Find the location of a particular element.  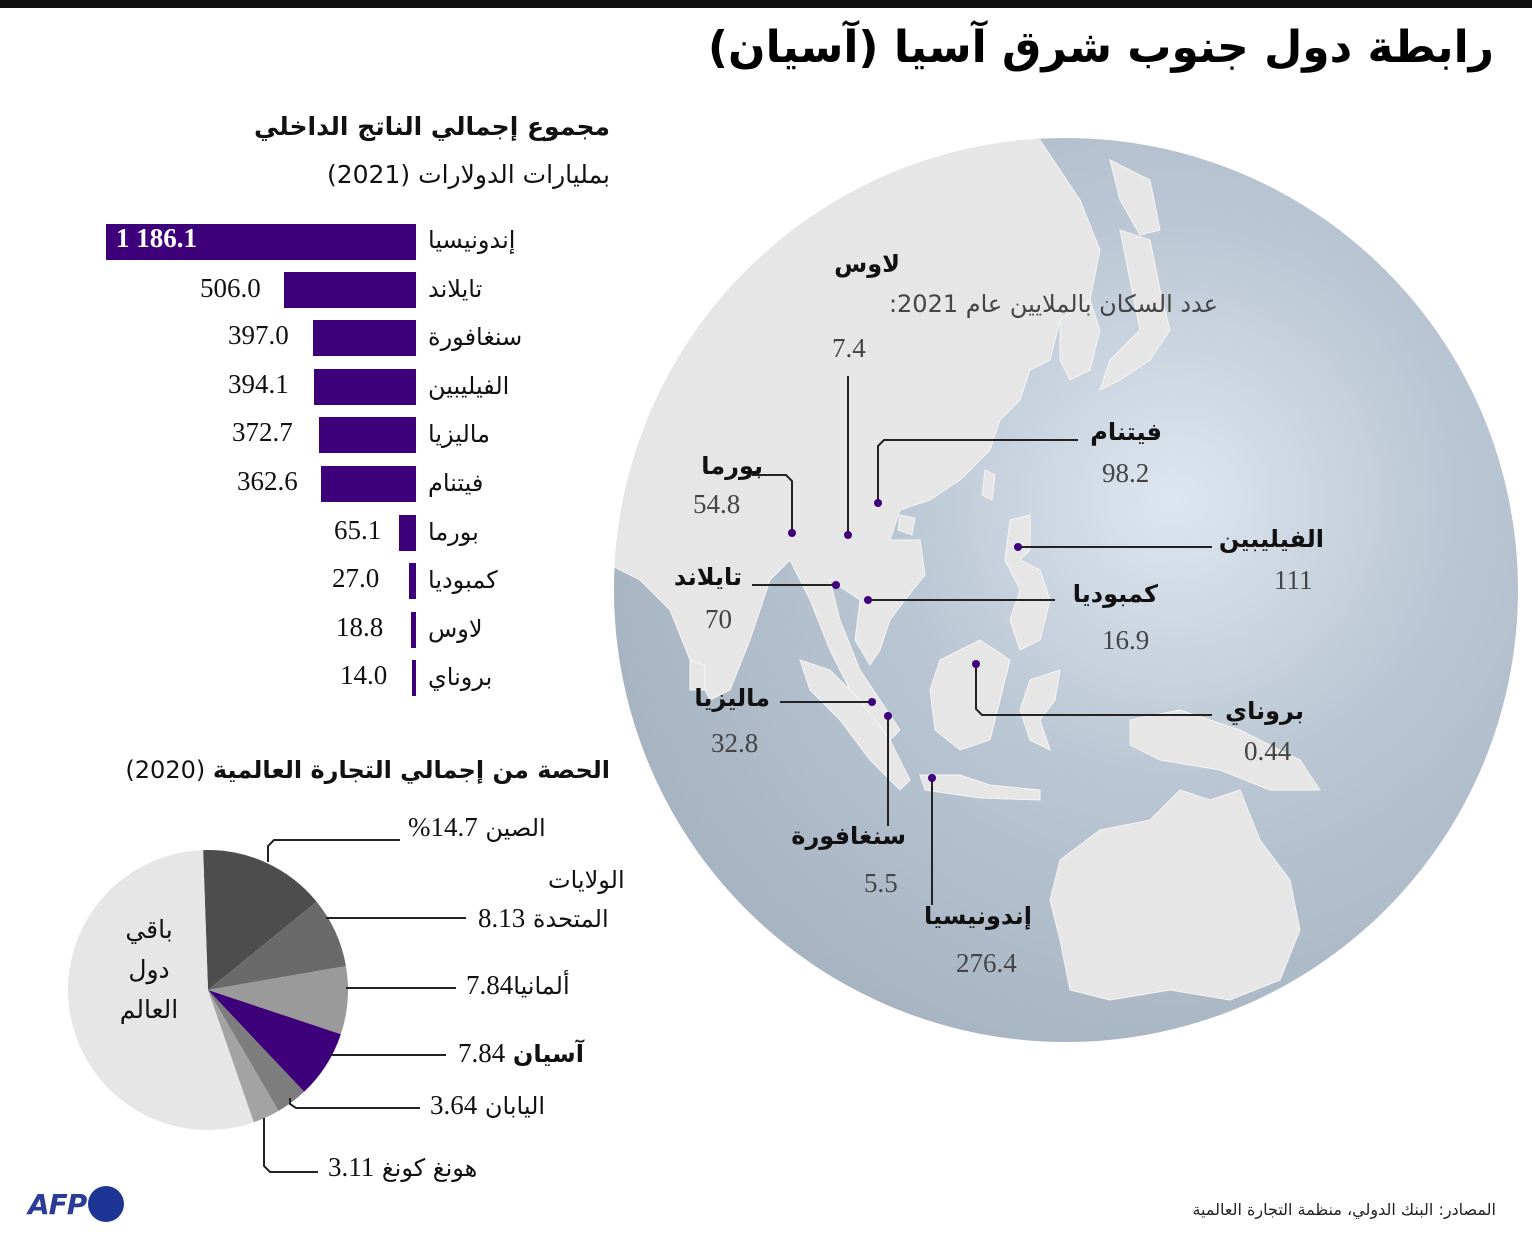

rest-label-line2: دول is located at coordinates (149, 969).